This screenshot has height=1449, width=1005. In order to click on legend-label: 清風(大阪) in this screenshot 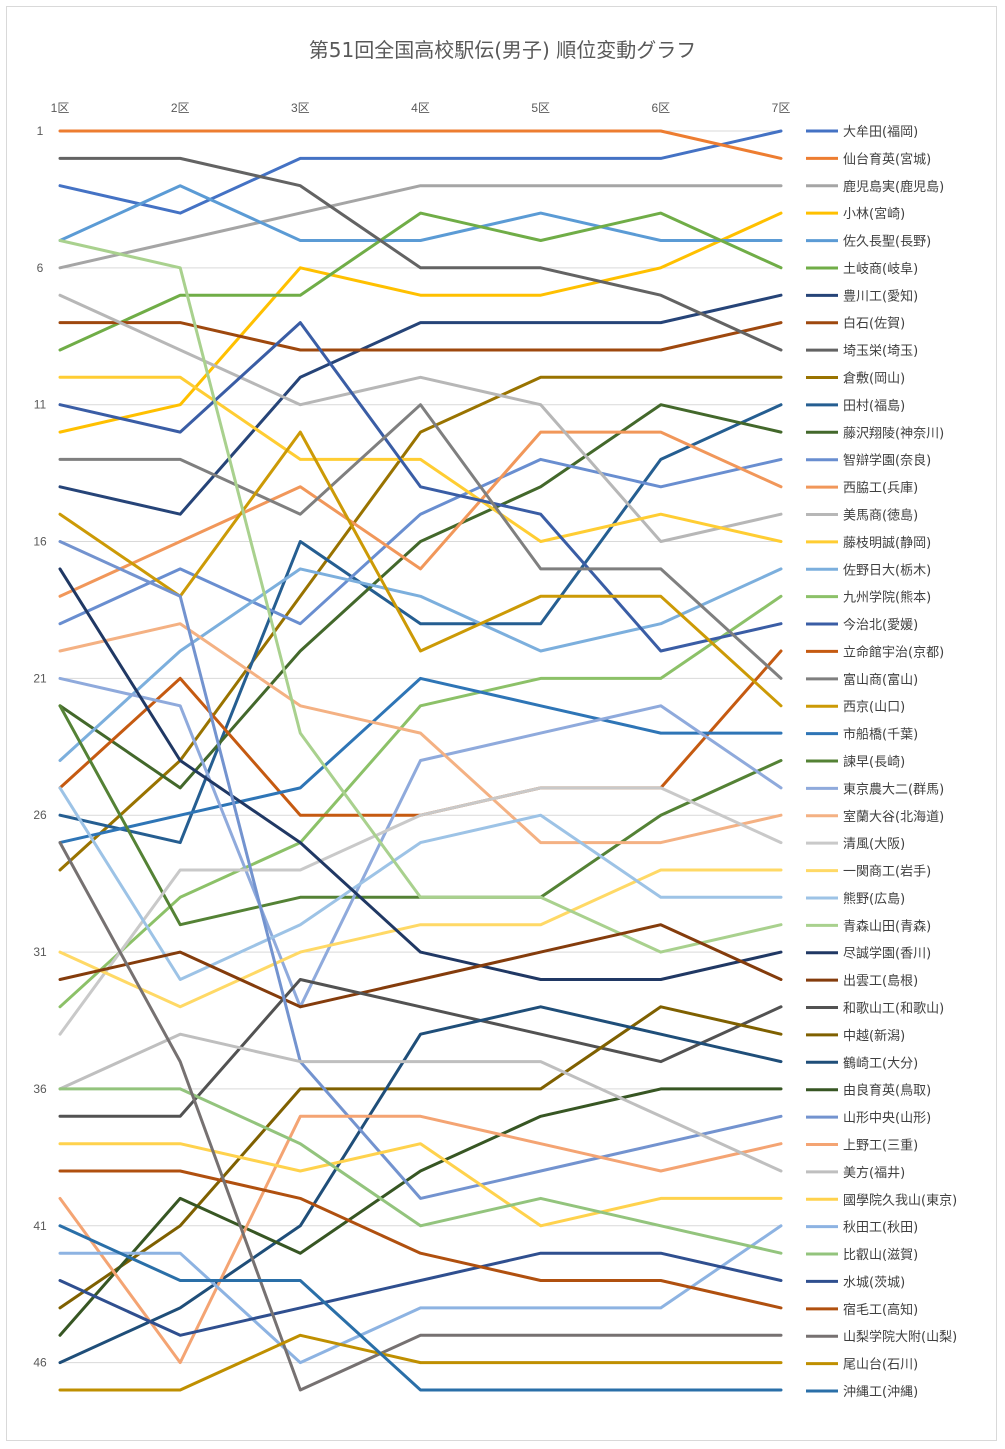, I will do `click(874, 844)`.